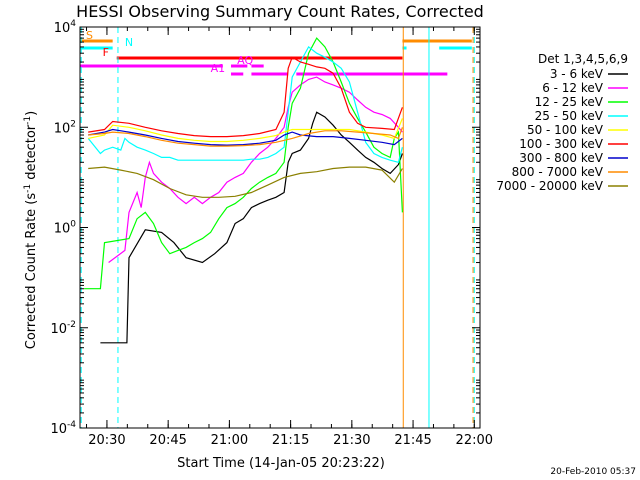 The height and width of the screenshot is (480, 640). Describe the element at coordinates (106, 440) in the screenshot. I see `x-tick-label: 20:30` at that location.